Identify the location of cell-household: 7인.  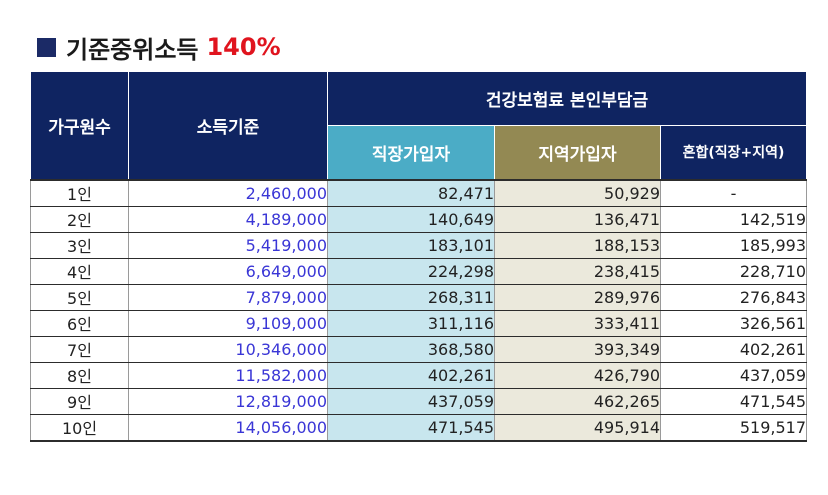
(79, 349).